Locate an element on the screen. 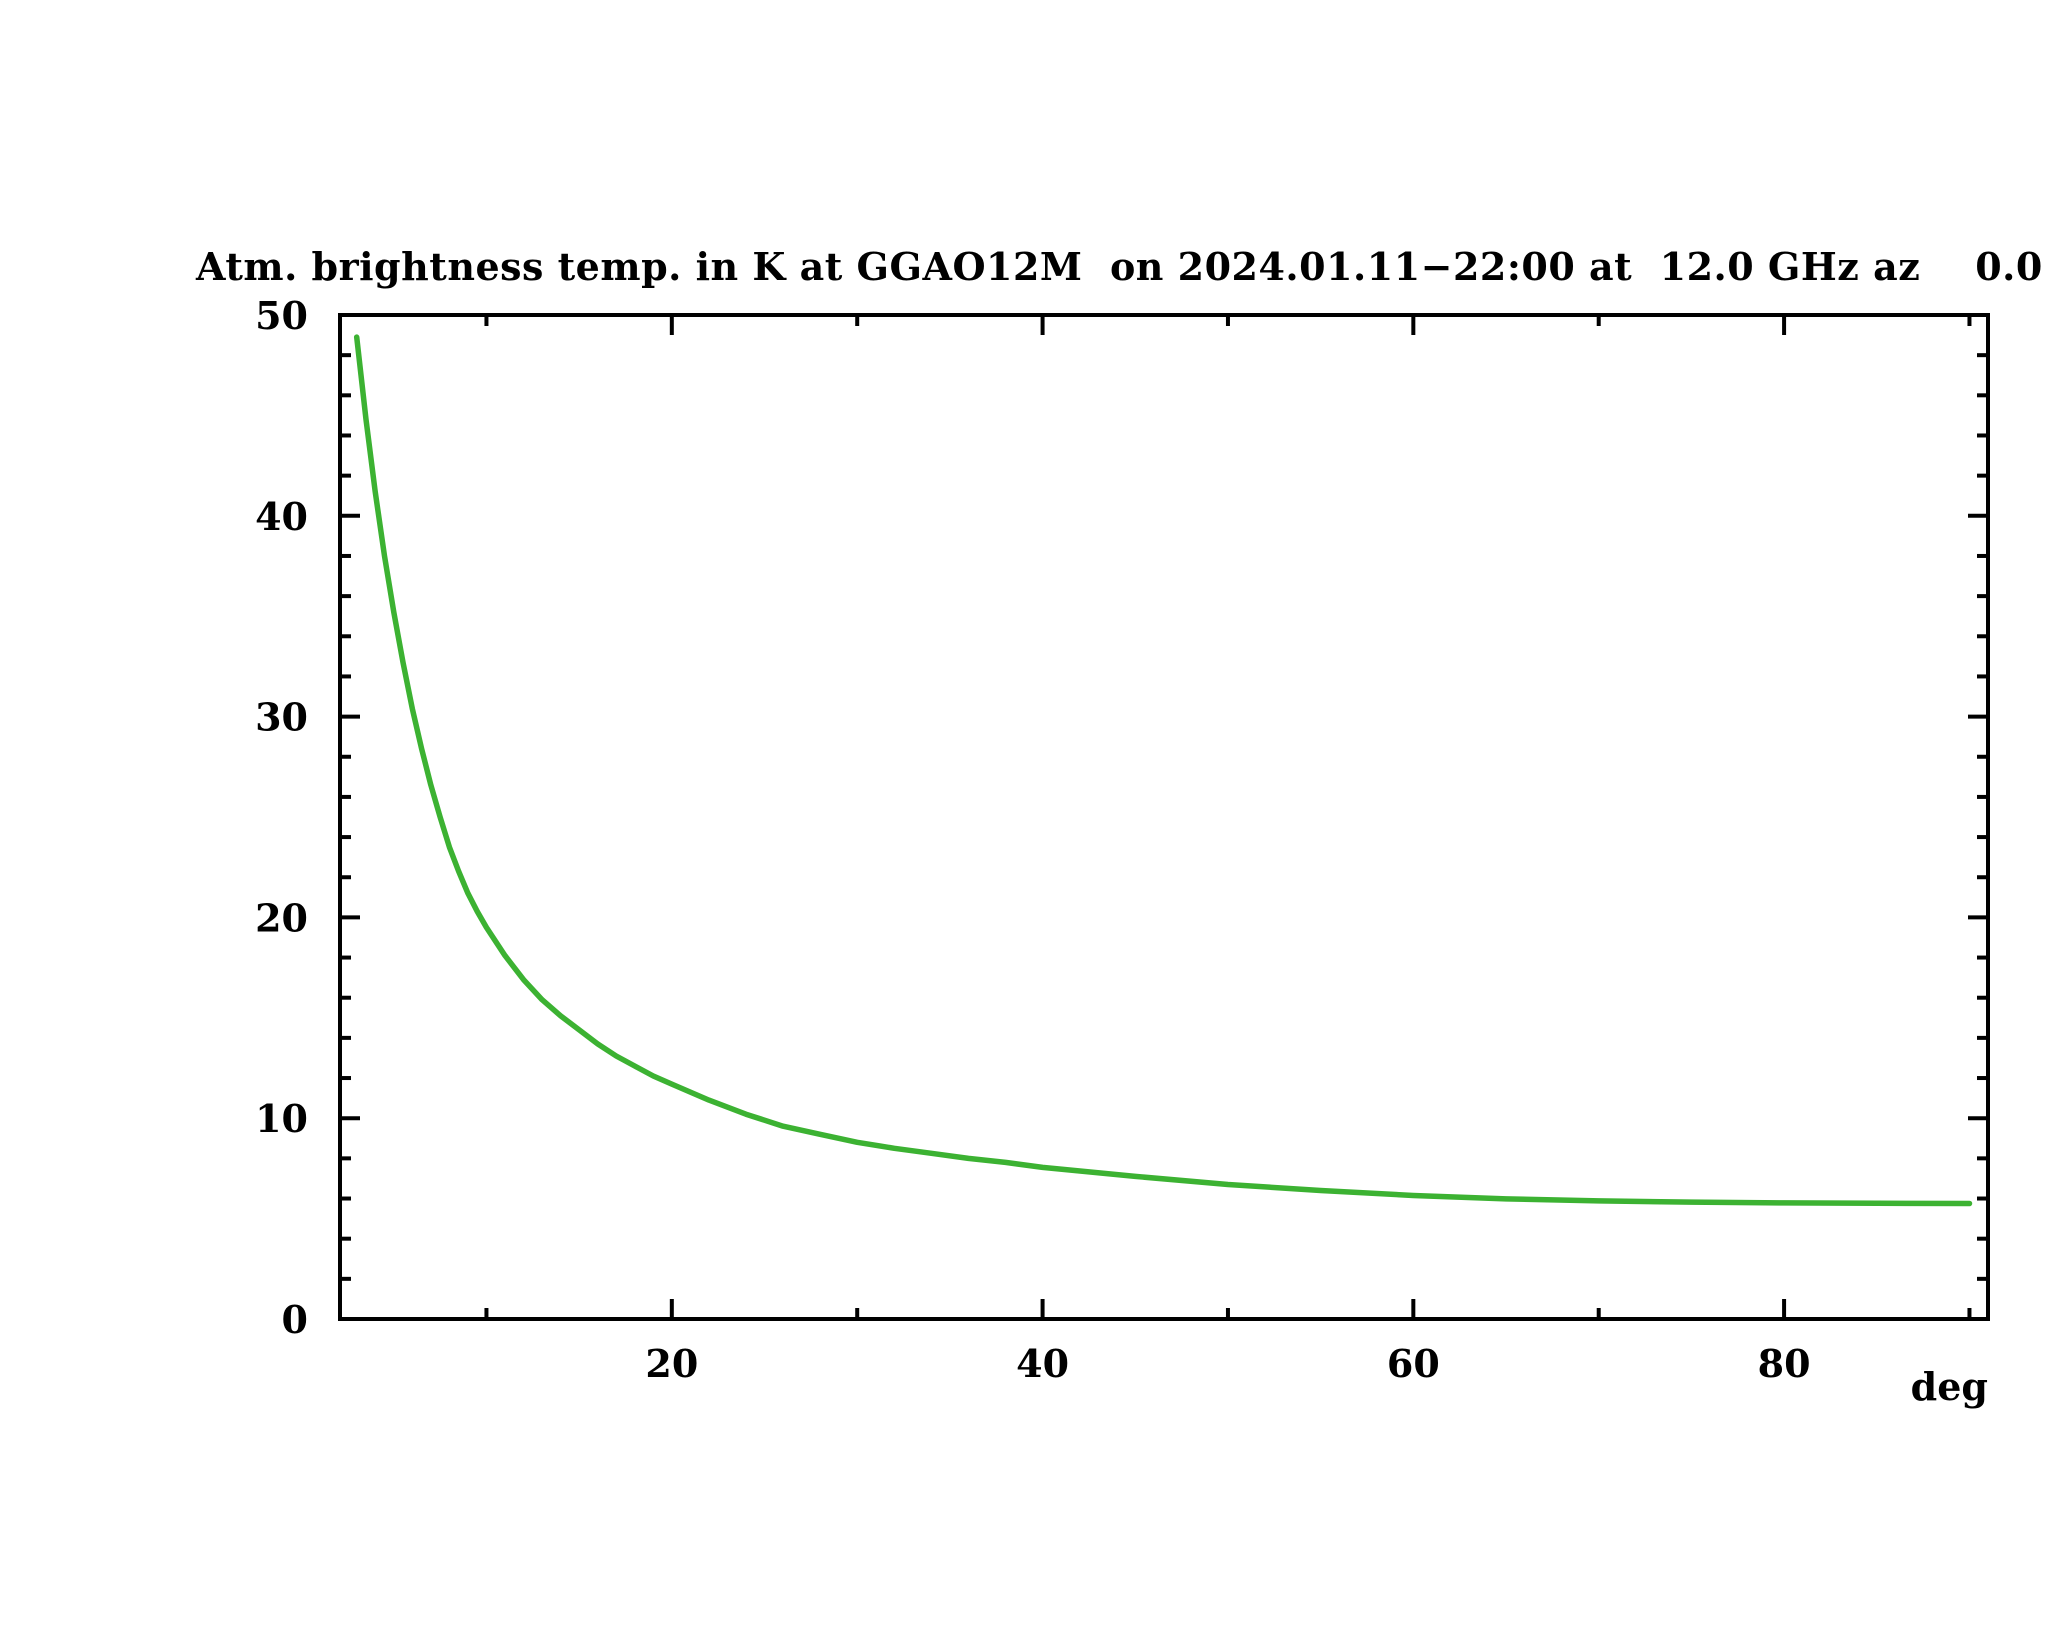  x-tick-label: 80 is located at coordinates (1784, 1363).